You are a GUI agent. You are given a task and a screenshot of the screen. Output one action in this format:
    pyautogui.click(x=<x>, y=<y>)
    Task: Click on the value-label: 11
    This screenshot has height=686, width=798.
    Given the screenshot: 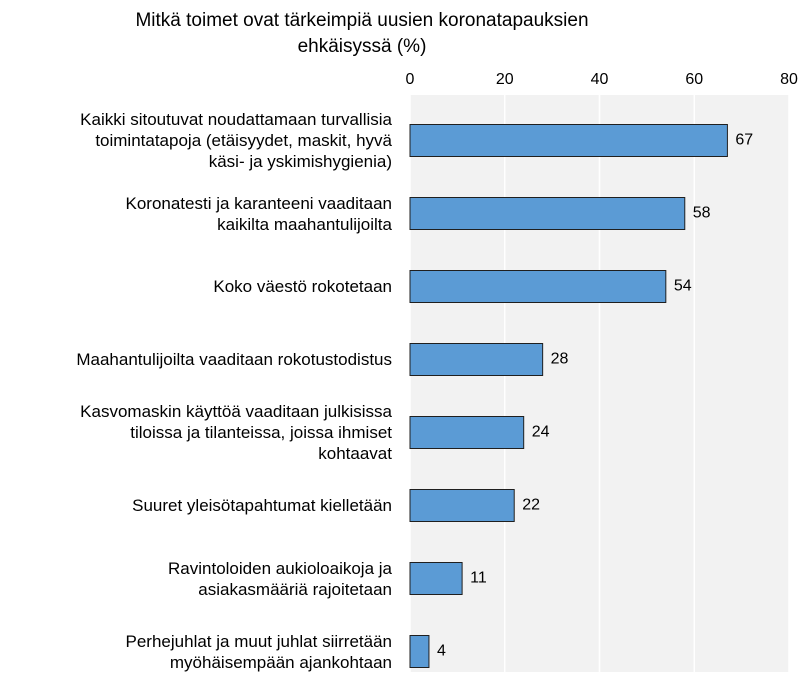 What is the action you would take?
    pyautogui.click(x=478, y=578)
    